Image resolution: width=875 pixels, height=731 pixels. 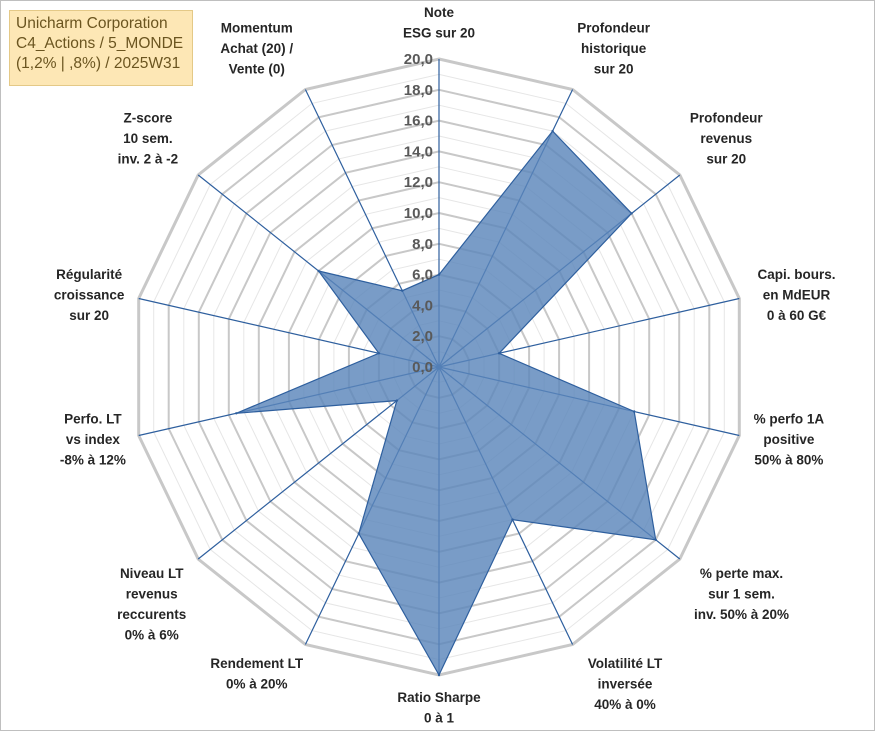 I want to click on category-label-line: Régularité, so click(x=89, y=274).